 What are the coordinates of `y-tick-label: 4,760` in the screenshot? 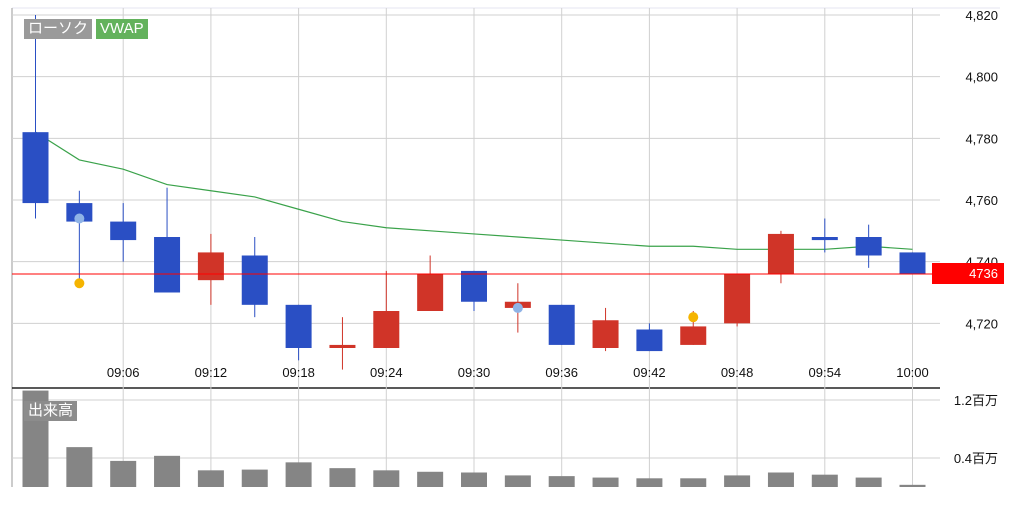 It's located at (981, 200).